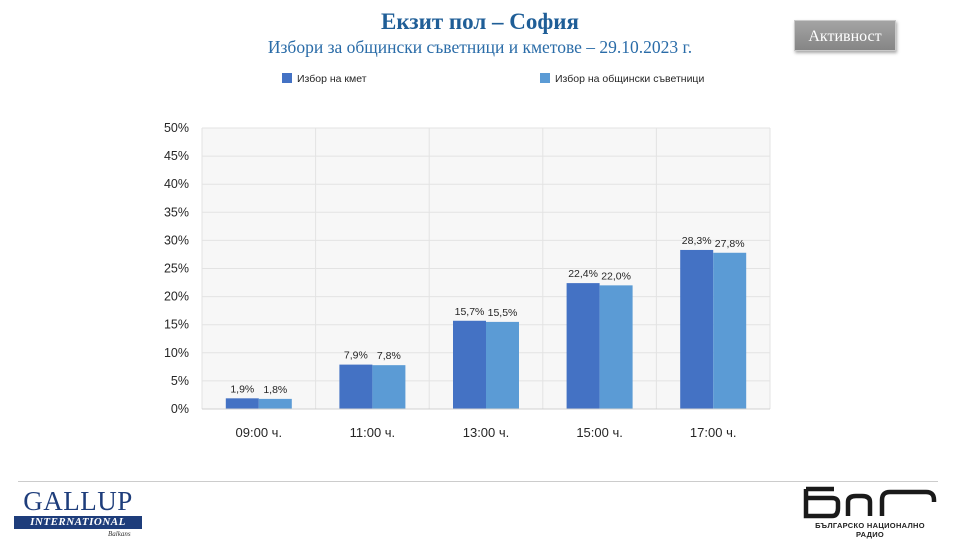 This screenshot has width=960, height=540. I want to click on y-tick-label: 15%, so click(176, 325).